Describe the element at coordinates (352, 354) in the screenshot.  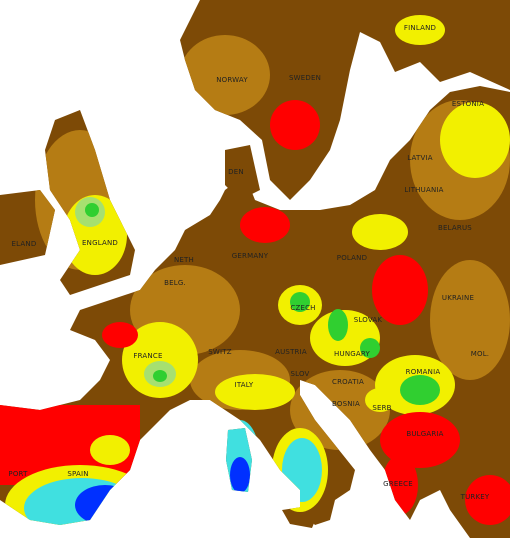
I see `country-label: HUNGARY` at that location.